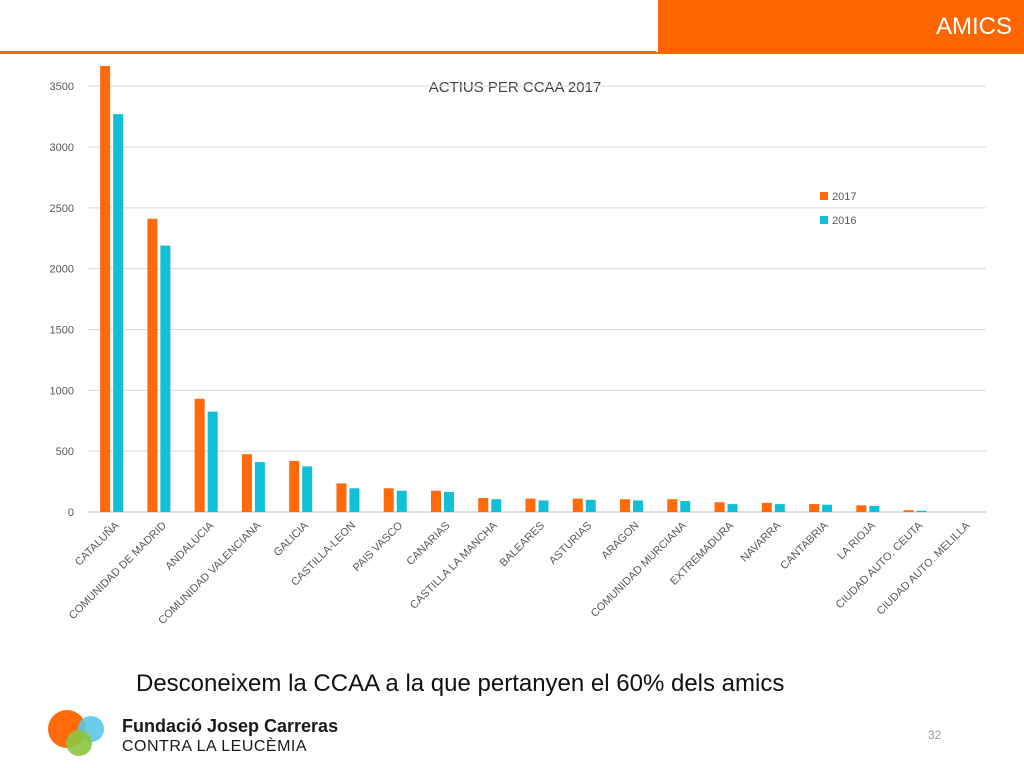 This screenshot has width=1024, height=768. What do you see at coordinates (378, 546) in the screenshot?
I see `x-tick-label: PAIS VASCO` at bounding box center [378, 546].